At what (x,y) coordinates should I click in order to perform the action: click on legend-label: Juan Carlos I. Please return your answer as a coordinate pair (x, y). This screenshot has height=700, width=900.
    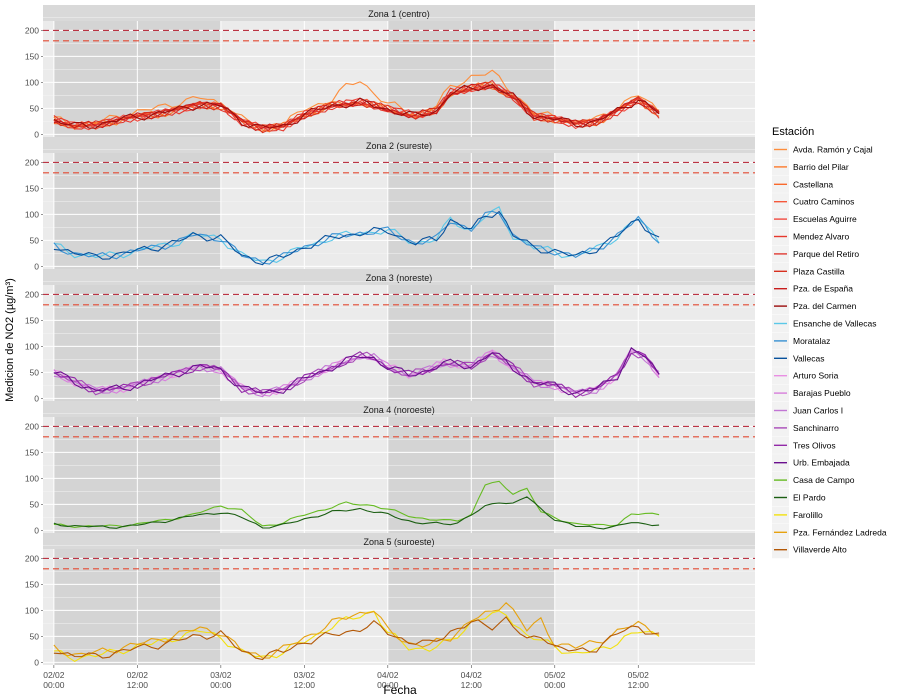
    Looking at the image, I should click on (818, 411).